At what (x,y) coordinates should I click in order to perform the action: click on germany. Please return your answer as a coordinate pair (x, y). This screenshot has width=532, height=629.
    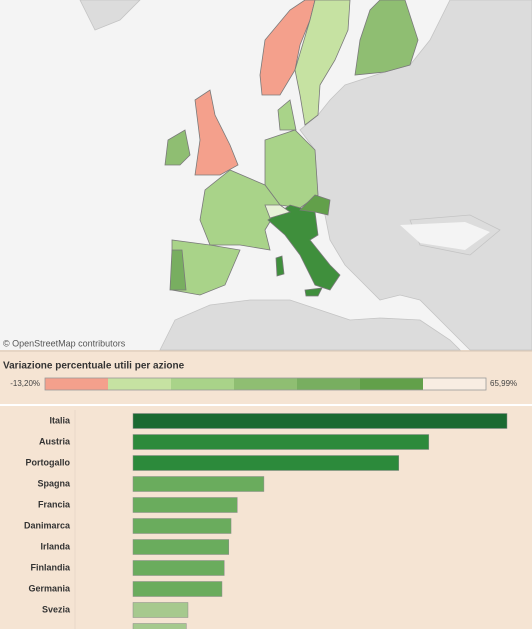
    Looking at the image, I should click on (291, 169).